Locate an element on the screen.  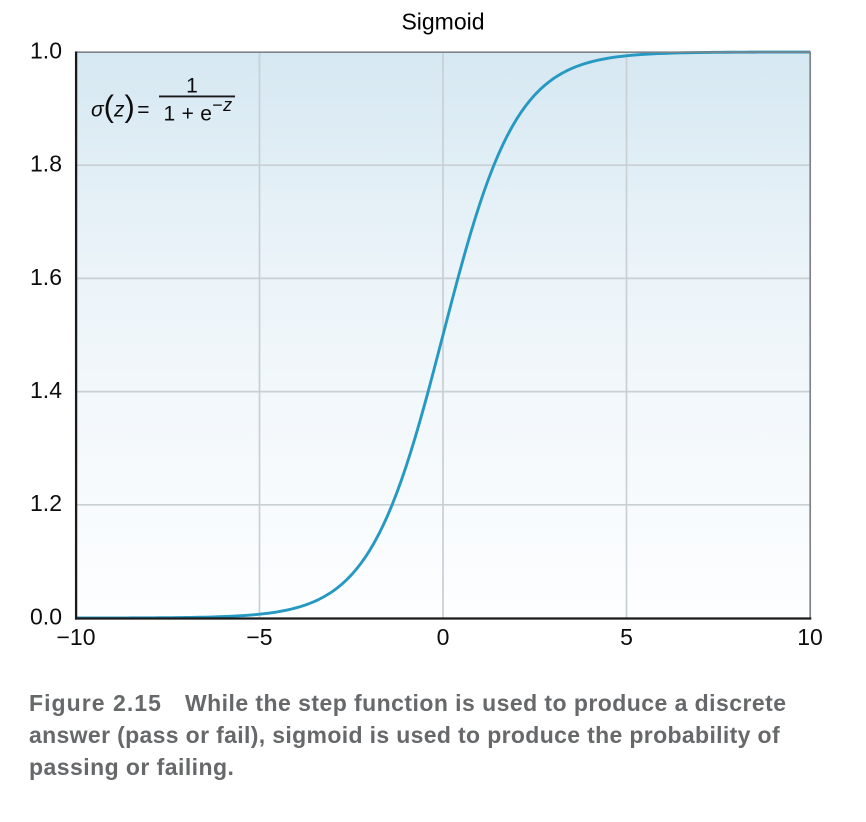
svg-text: Sigmoid is located at coordinates (442, 22).